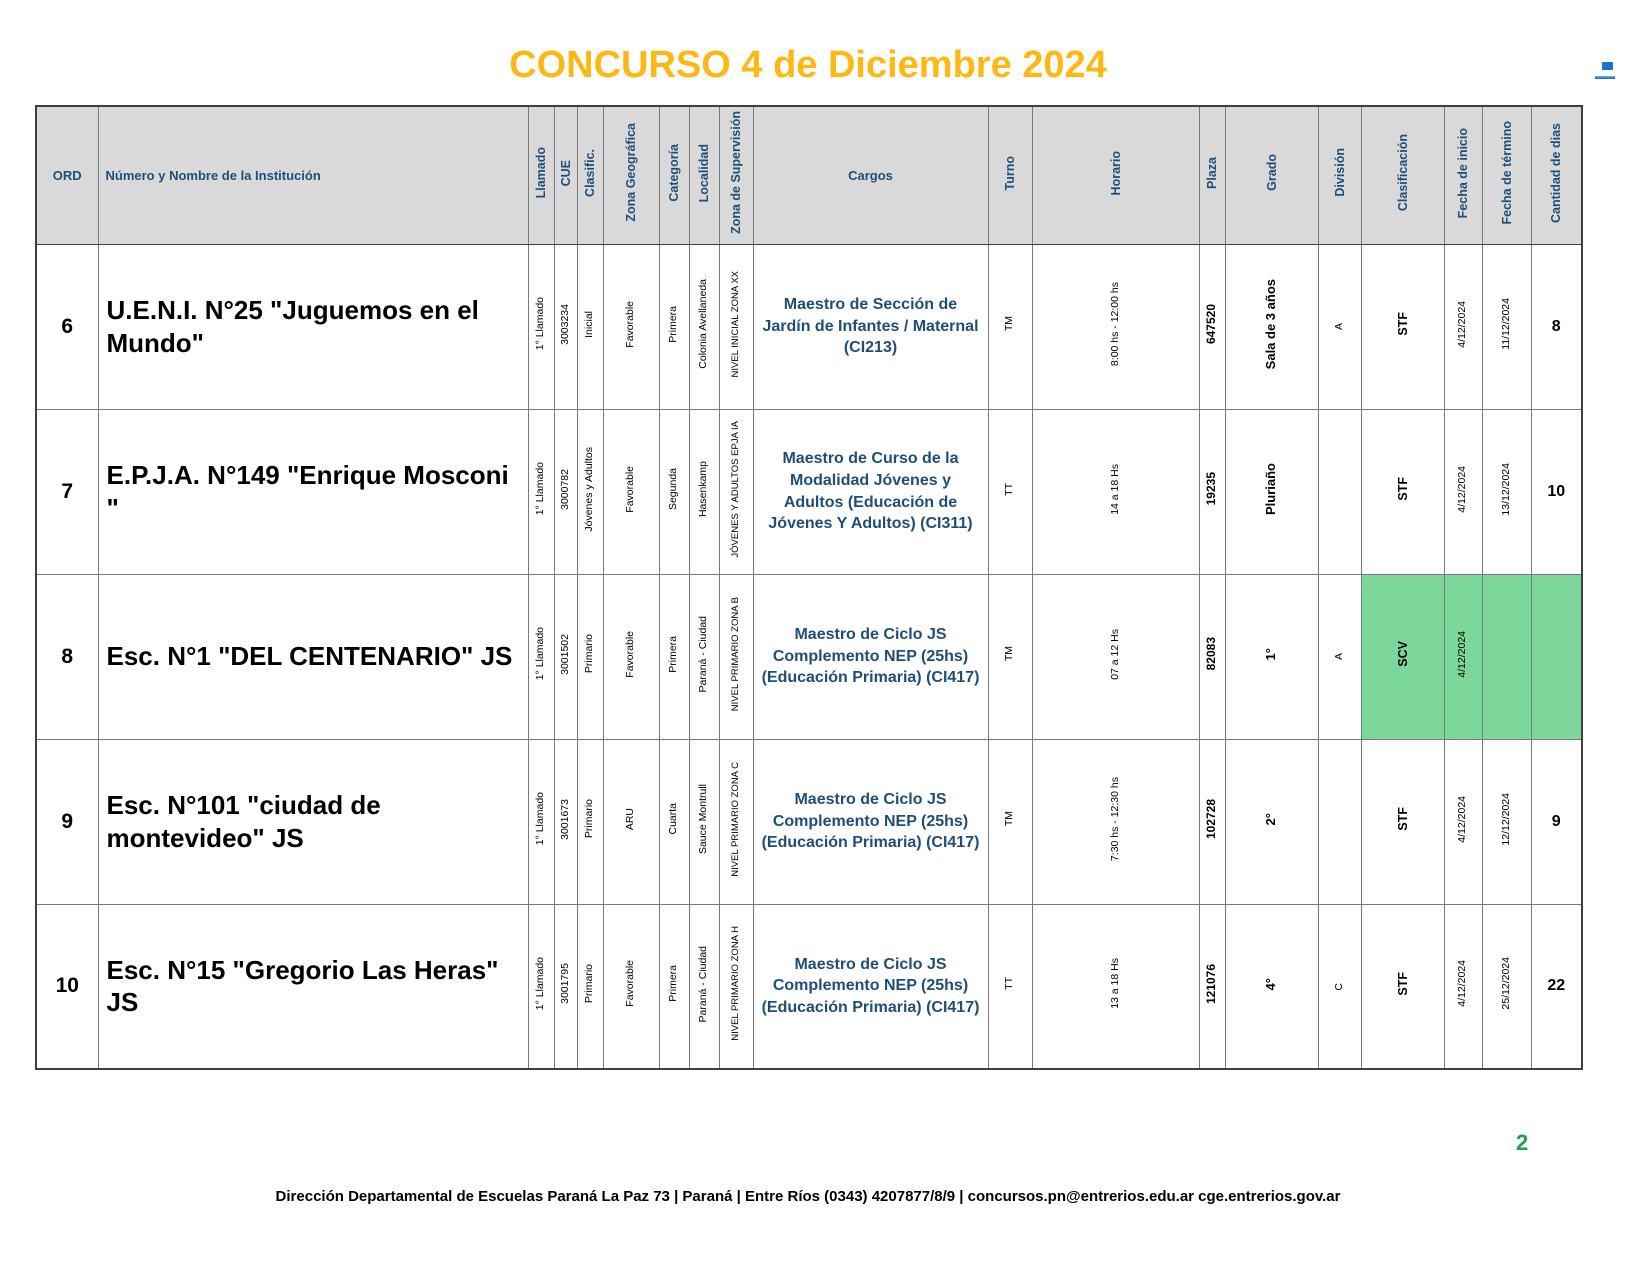 This screenshot has height=1275, width=1649. Describe the element at coordinates (313, 986) in the screenshot. I see `institution-cell: Esc. N°15 "Gregorio Las Heras" JS` at that location.